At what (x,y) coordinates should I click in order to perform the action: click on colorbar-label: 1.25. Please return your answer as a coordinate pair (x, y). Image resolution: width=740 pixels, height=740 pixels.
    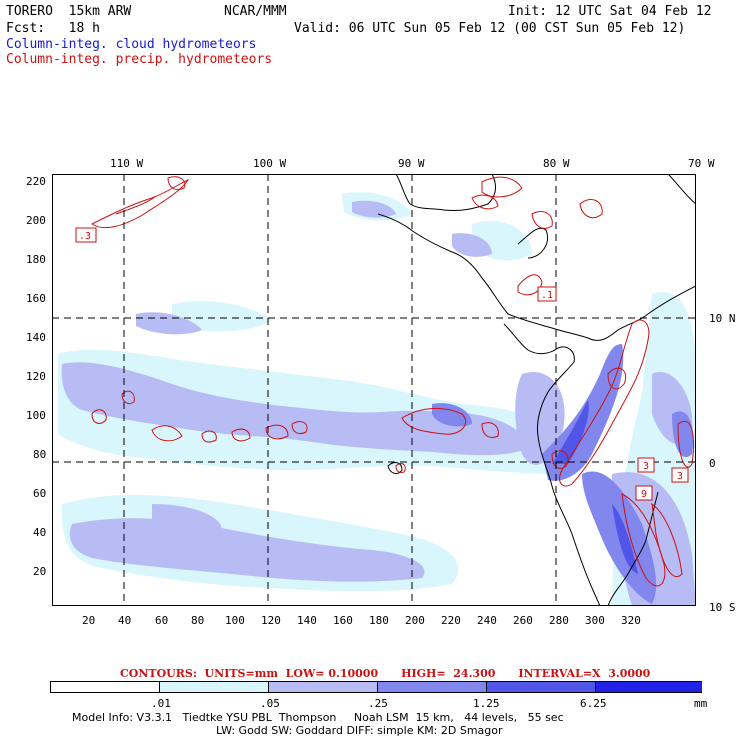
    Looking at the image, I should click on (486, 703).